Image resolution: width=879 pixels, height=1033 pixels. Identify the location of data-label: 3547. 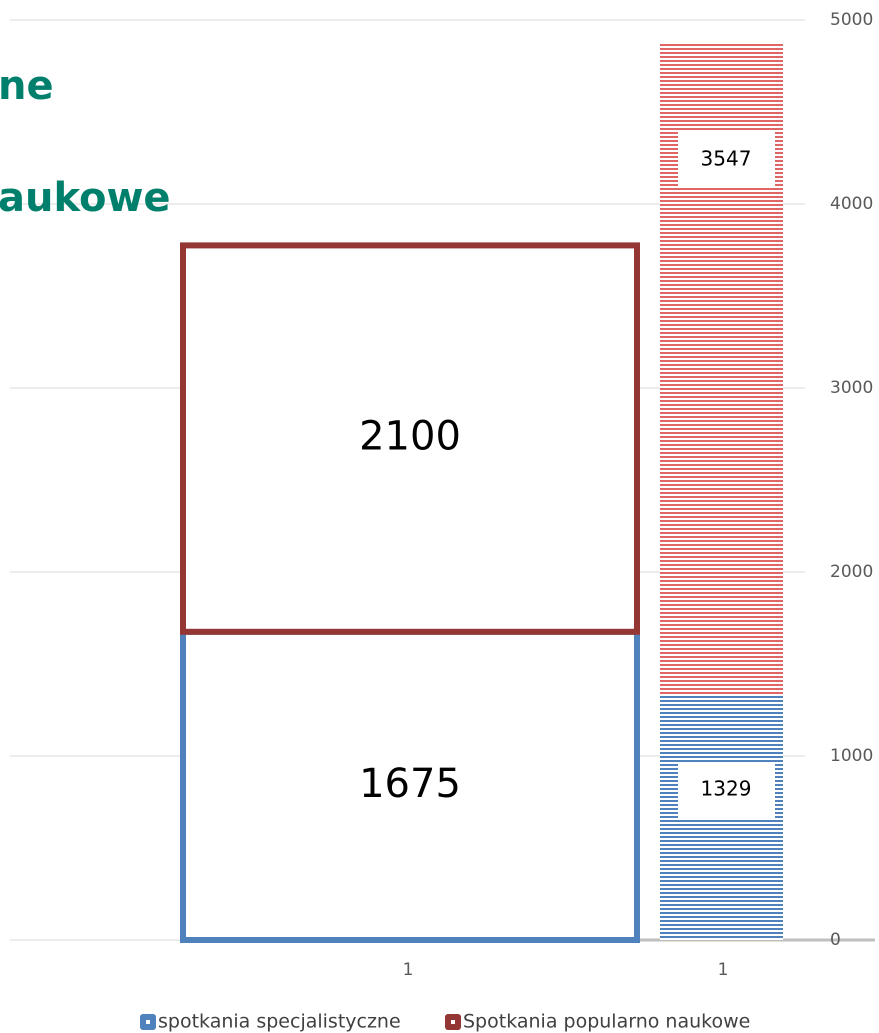
(726, 159).